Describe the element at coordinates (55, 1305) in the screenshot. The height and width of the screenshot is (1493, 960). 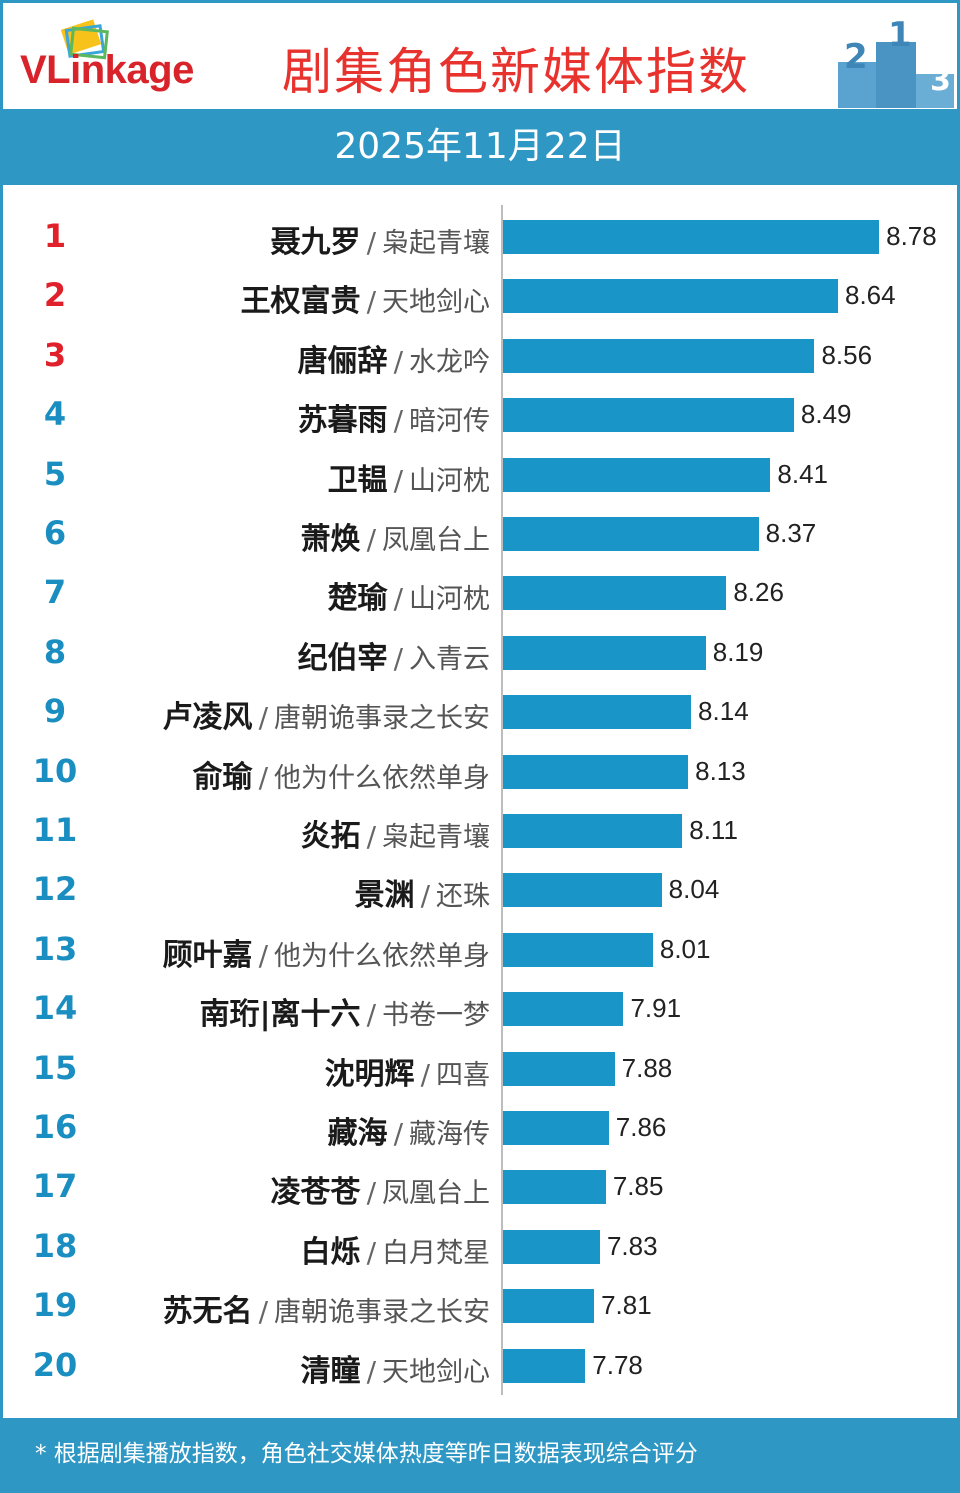
I see `rank-number: 19` at that location.